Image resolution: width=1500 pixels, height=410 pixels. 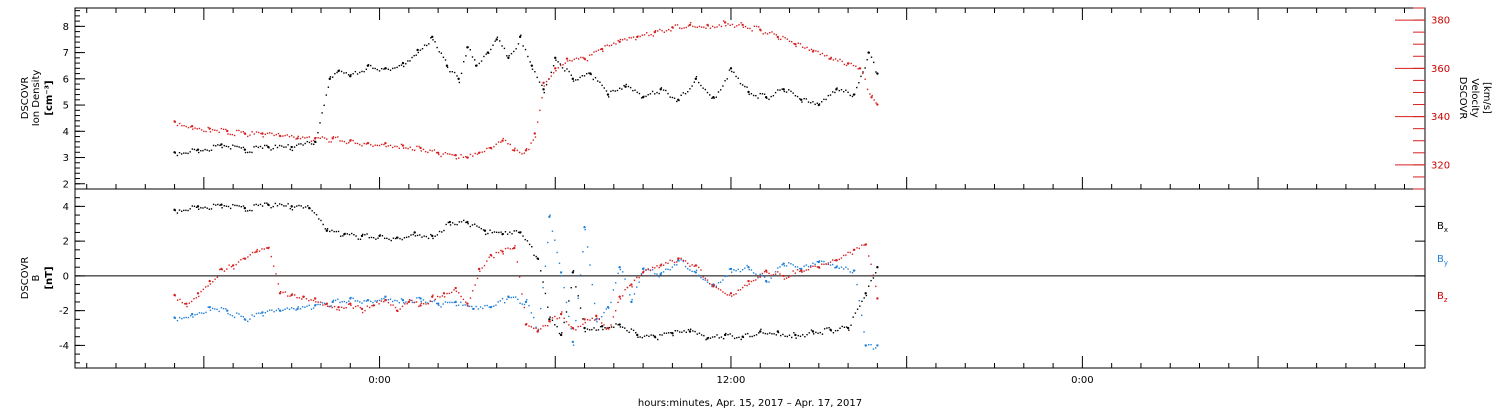 I want to click on velocity-point, so click(x=209, y=128).